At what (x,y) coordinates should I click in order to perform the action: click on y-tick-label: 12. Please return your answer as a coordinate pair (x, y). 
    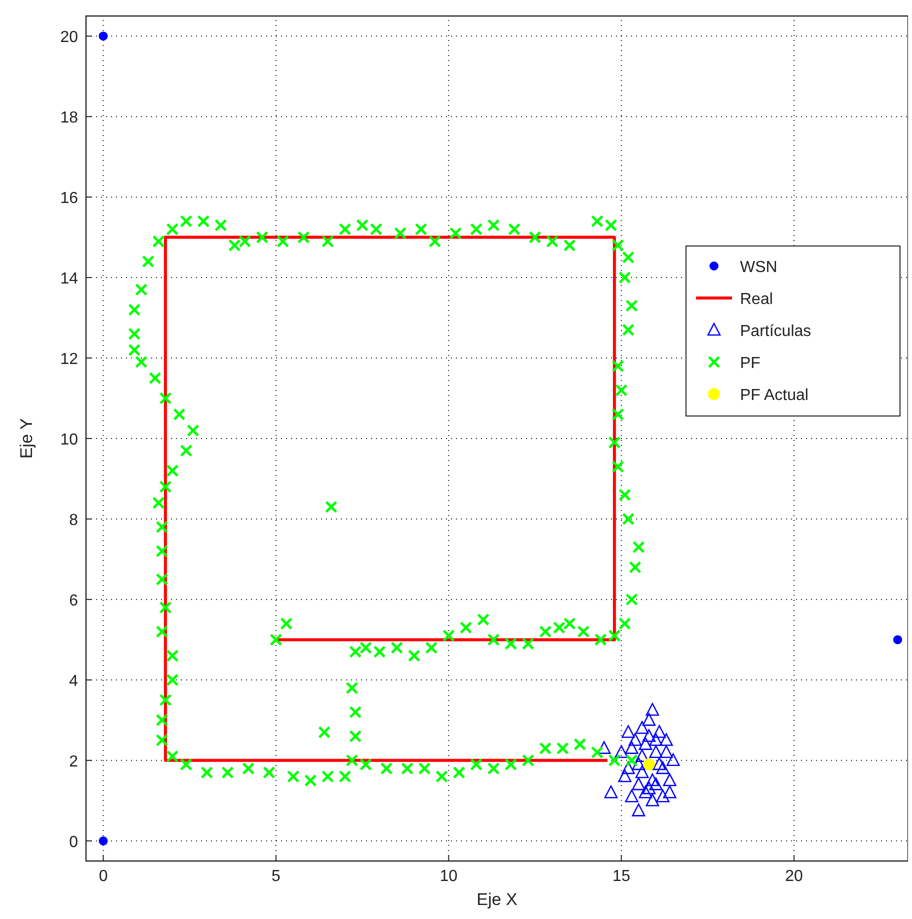
    Looking at the image, I should click on (69, 359).